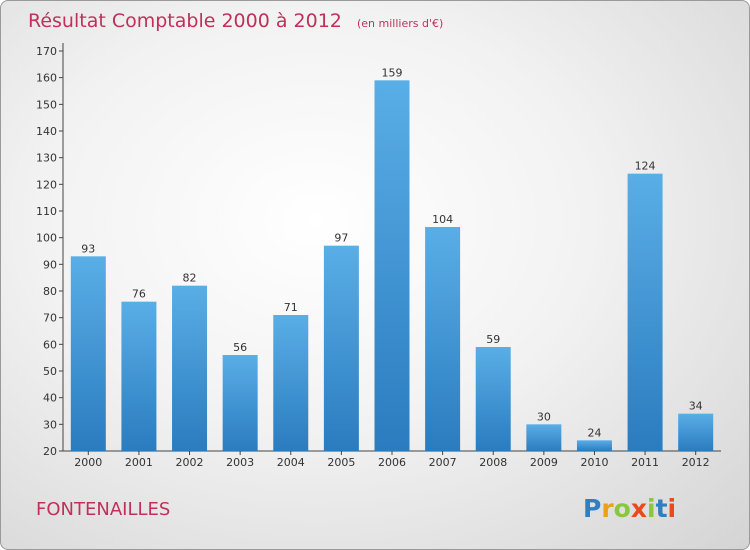 The image size is (750, 550). What do you see at coordinates (400, 23) in the screenshot?
I see `chart-subtitle: (en milliers d'€)` at bounding box center [400, 23].